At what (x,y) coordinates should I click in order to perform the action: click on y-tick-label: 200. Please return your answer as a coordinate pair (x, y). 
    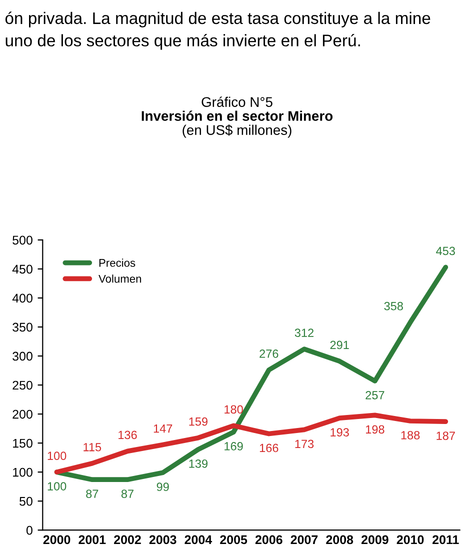
    Looking at the image, I should click on (22, 414).